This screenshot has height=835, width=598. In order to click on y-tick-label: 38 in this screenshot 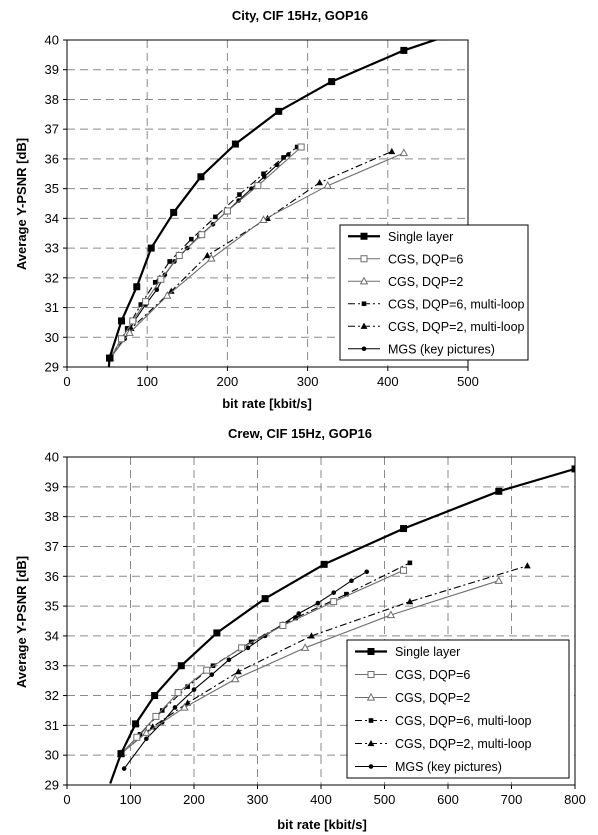, I will do `click(52, 99)`.